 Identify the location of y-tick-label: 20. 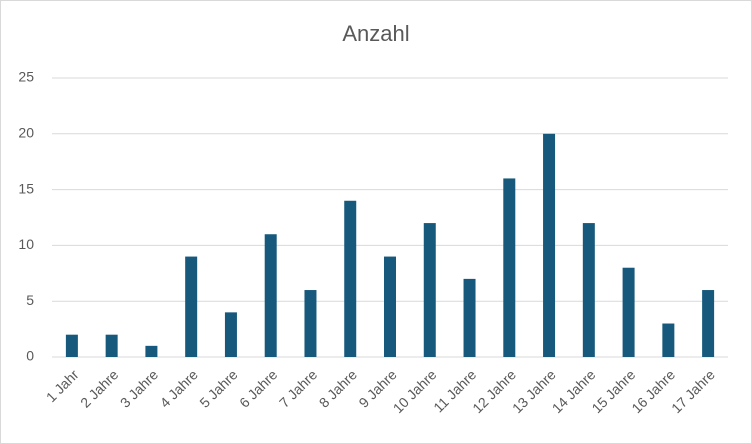
(26, 133).